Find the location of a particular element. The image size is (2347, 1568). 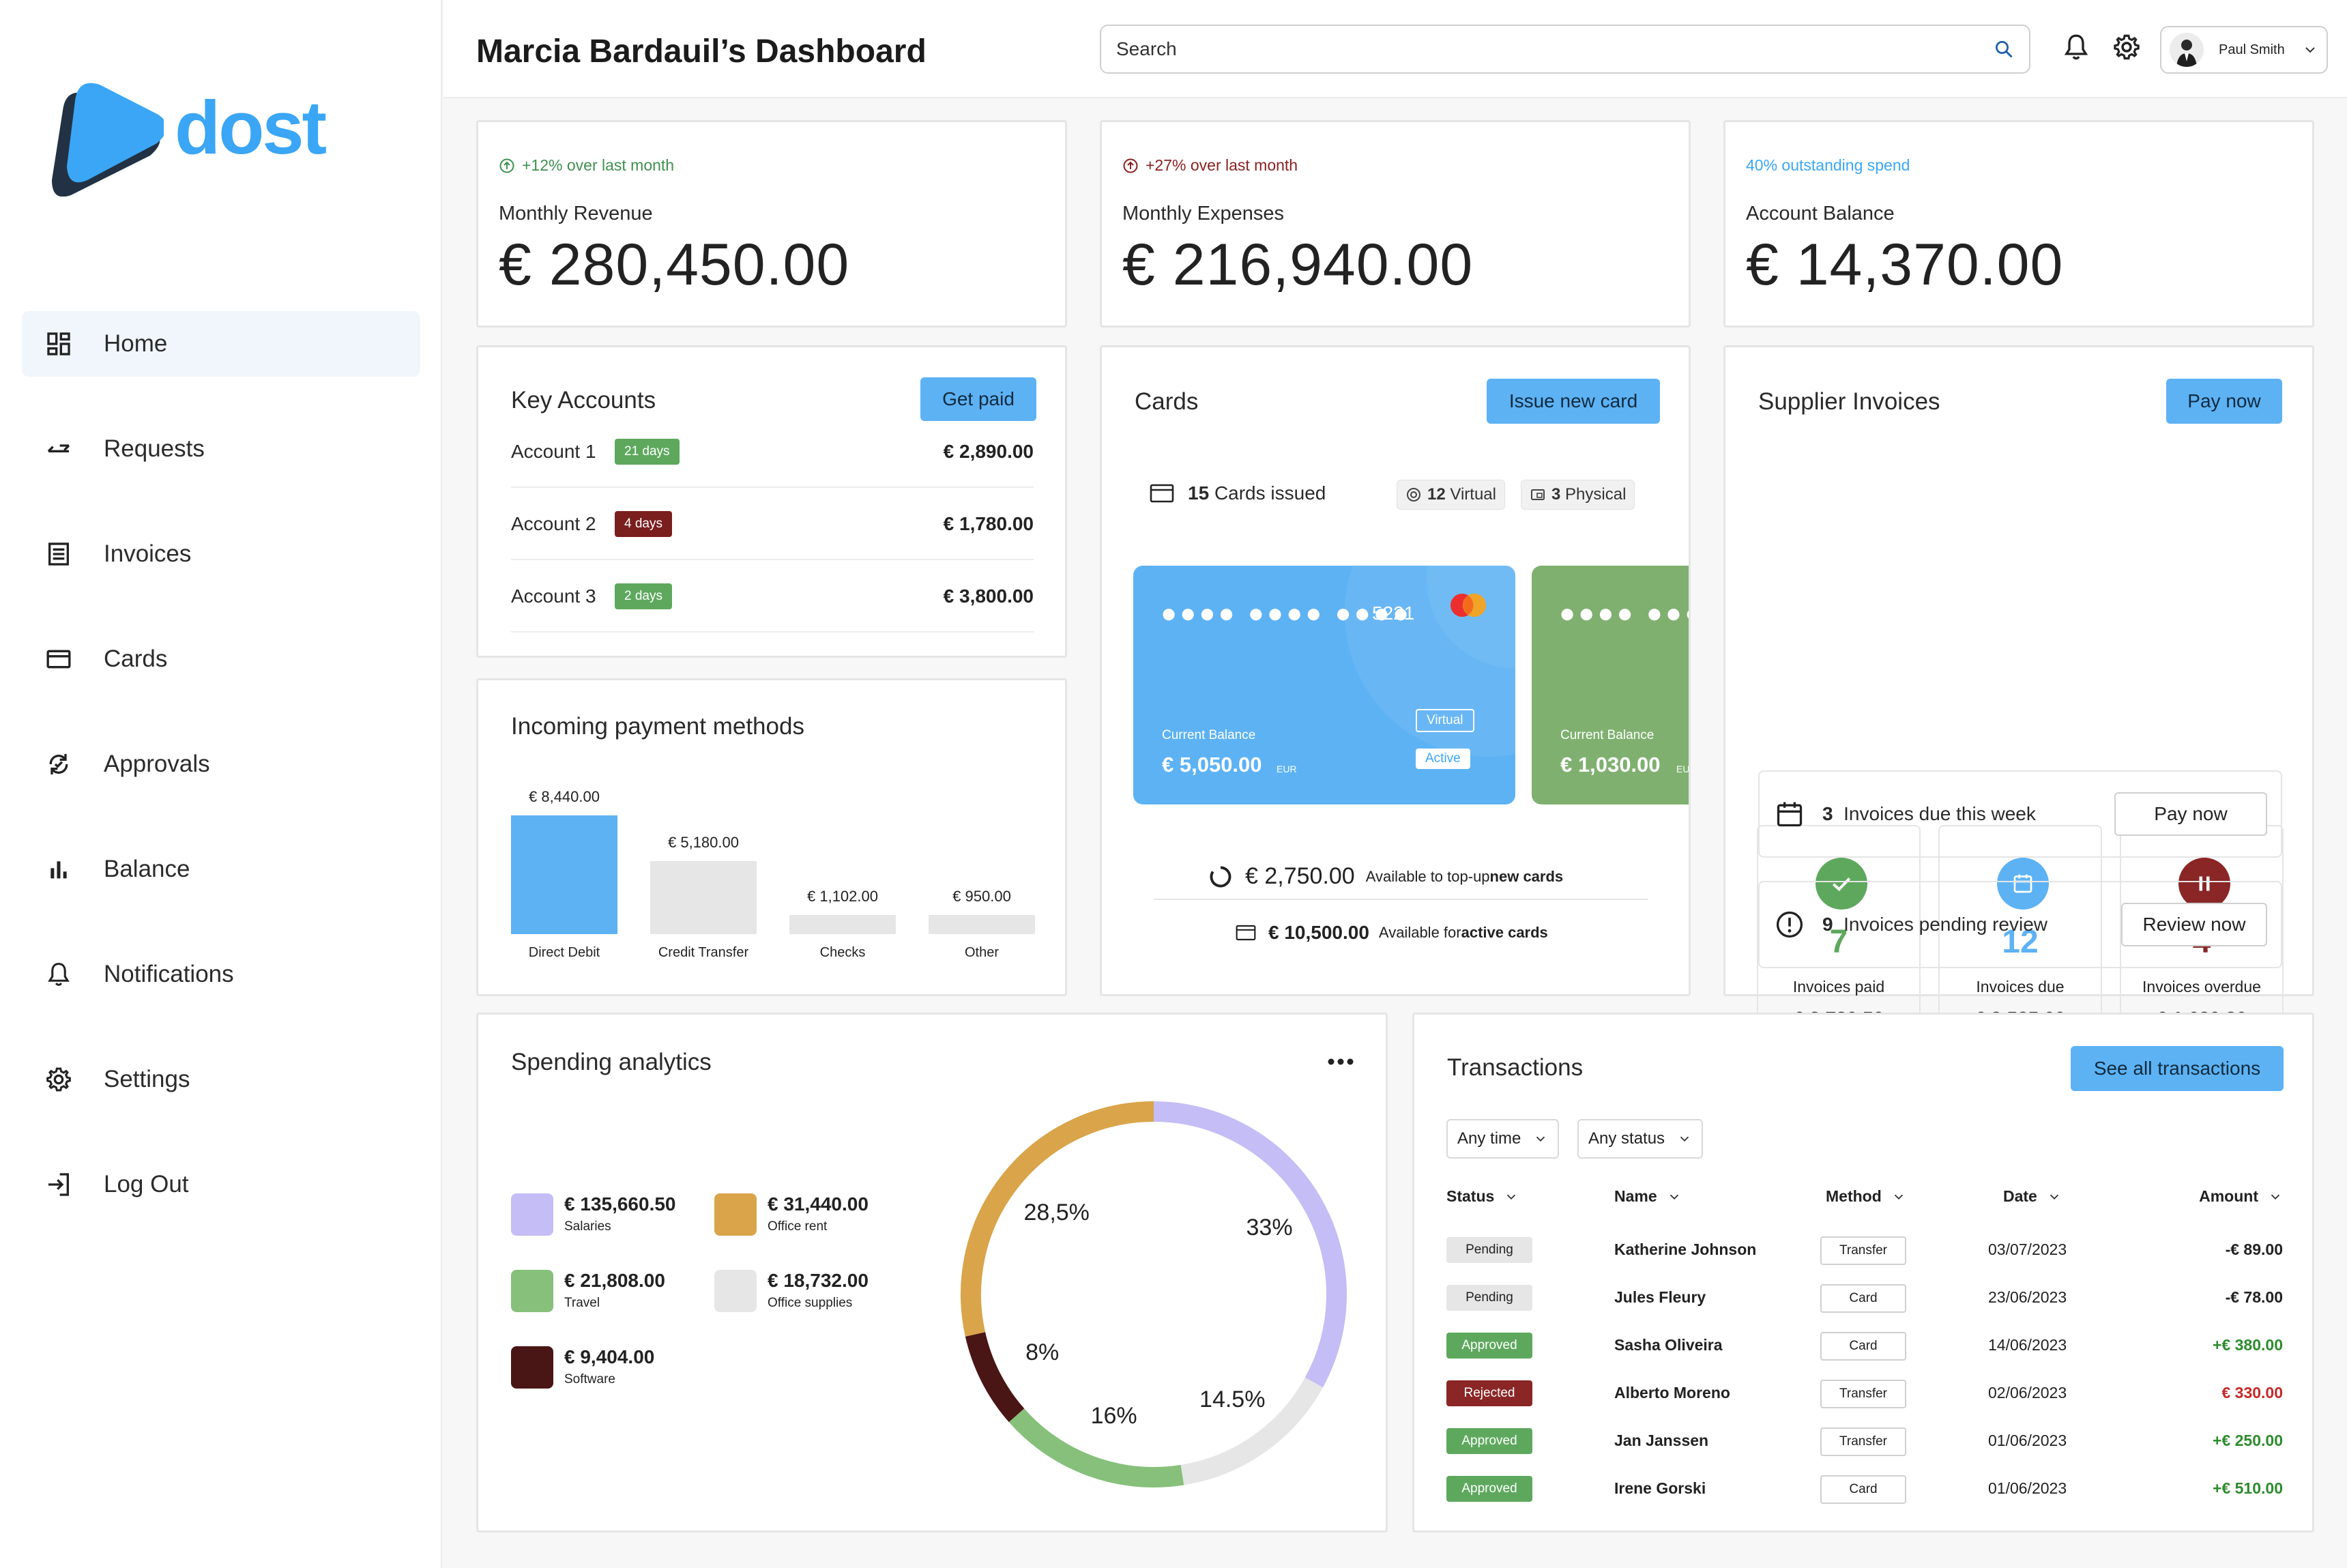

legend-item: € 135,660.50 Salaries is located at coordinates (593, 1214).